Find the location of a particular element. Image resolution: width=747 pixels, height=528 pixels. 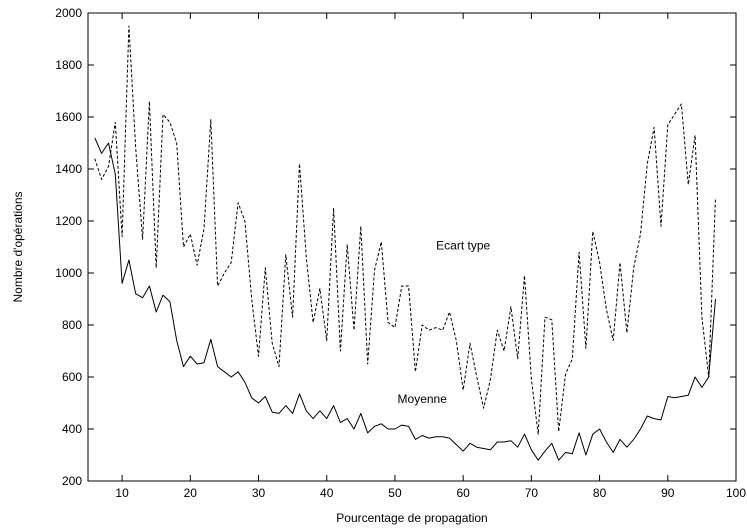

y-tick-label: 1200 is located at coordinates (68, 221).